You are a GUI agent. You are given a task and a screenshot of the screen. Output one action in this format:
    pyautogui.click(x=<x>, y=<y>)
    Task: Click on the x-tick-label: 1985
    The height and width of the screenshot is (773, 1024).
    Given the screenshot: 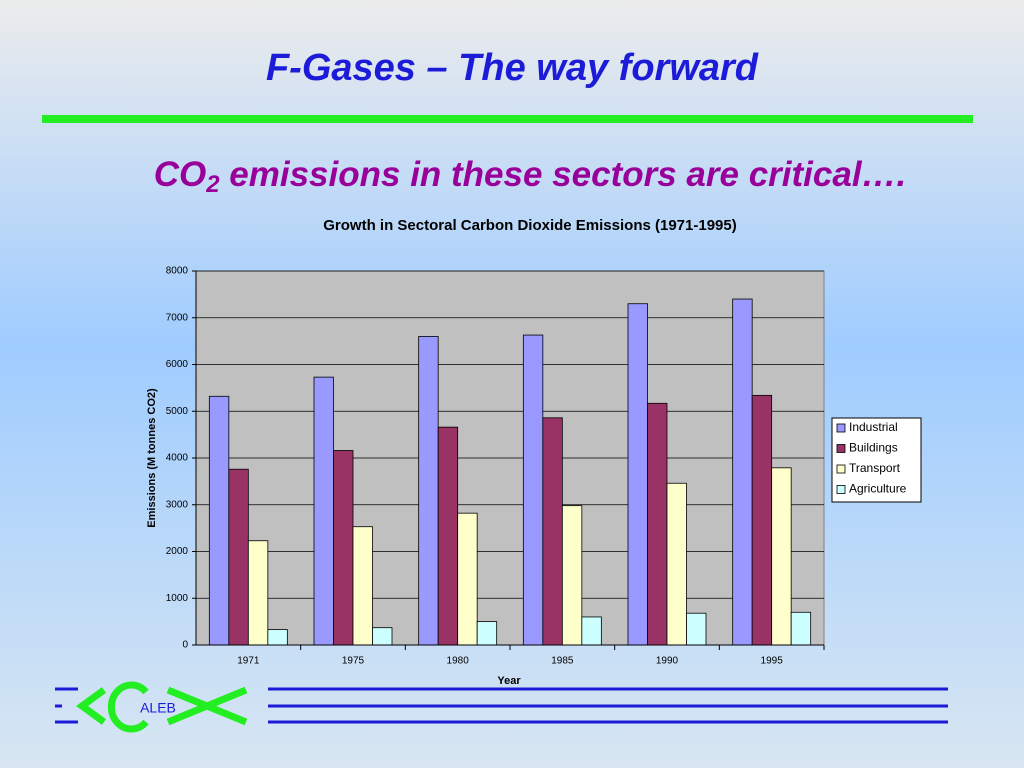 What is the action you would take?
    pyautogui.click(x=562, y=661)
    